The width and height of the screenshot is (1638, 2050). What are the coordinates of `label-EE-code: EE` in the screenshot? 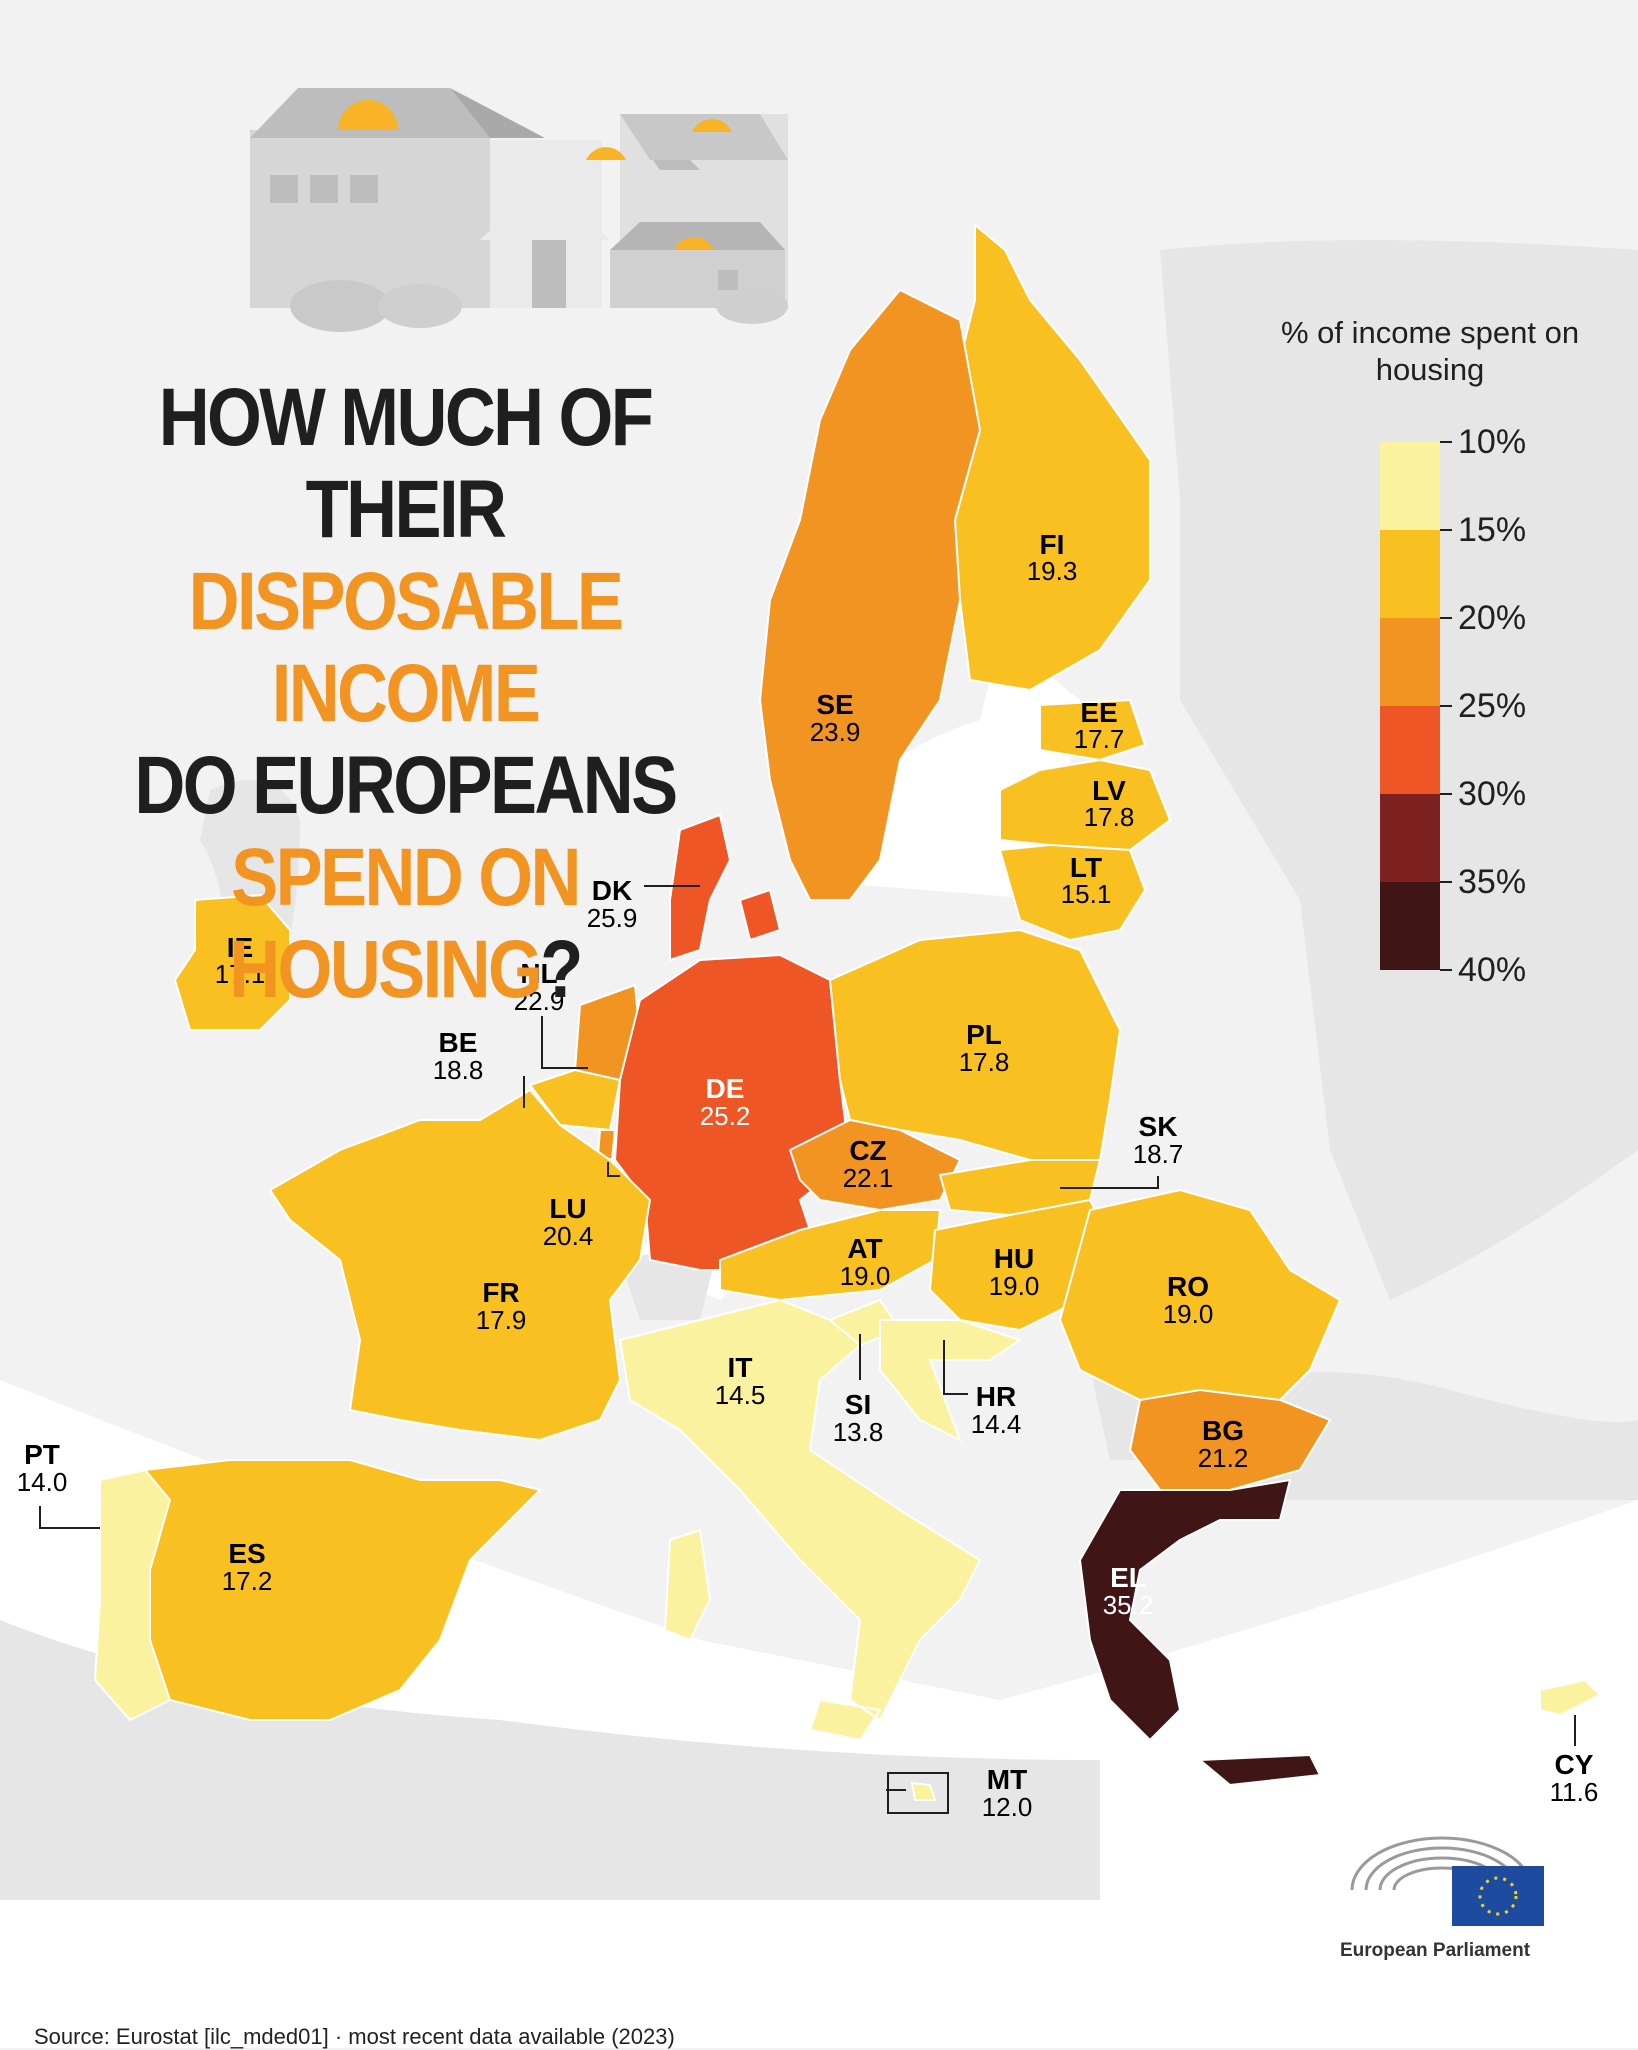 It's located at (1098, 712).